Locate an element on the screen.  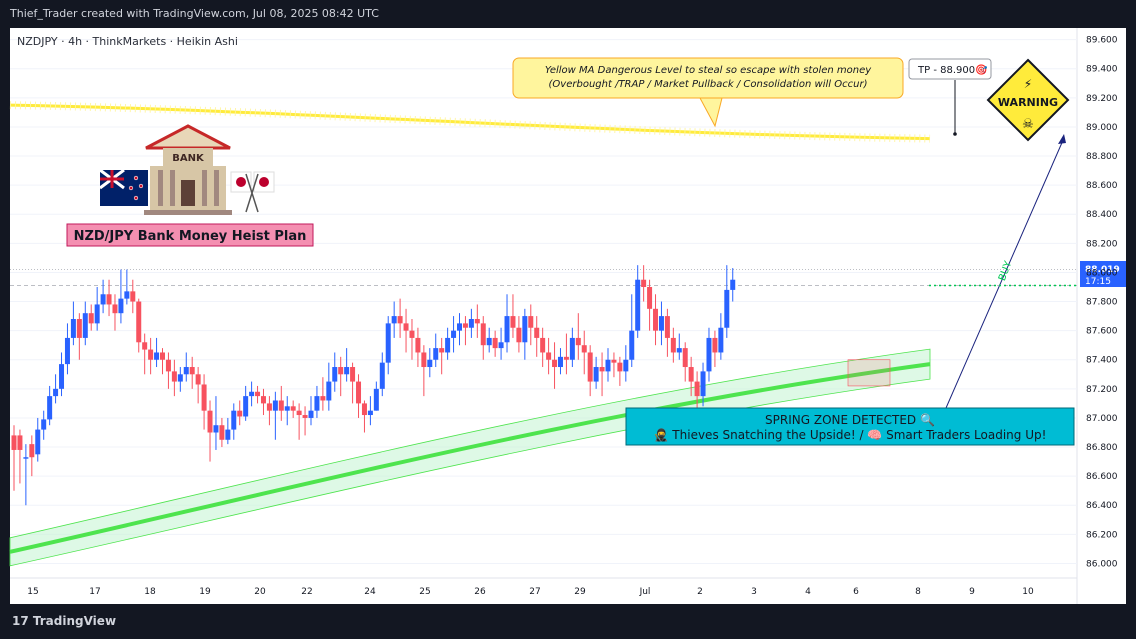
plan-label-box is located at coordinates (190, 235).